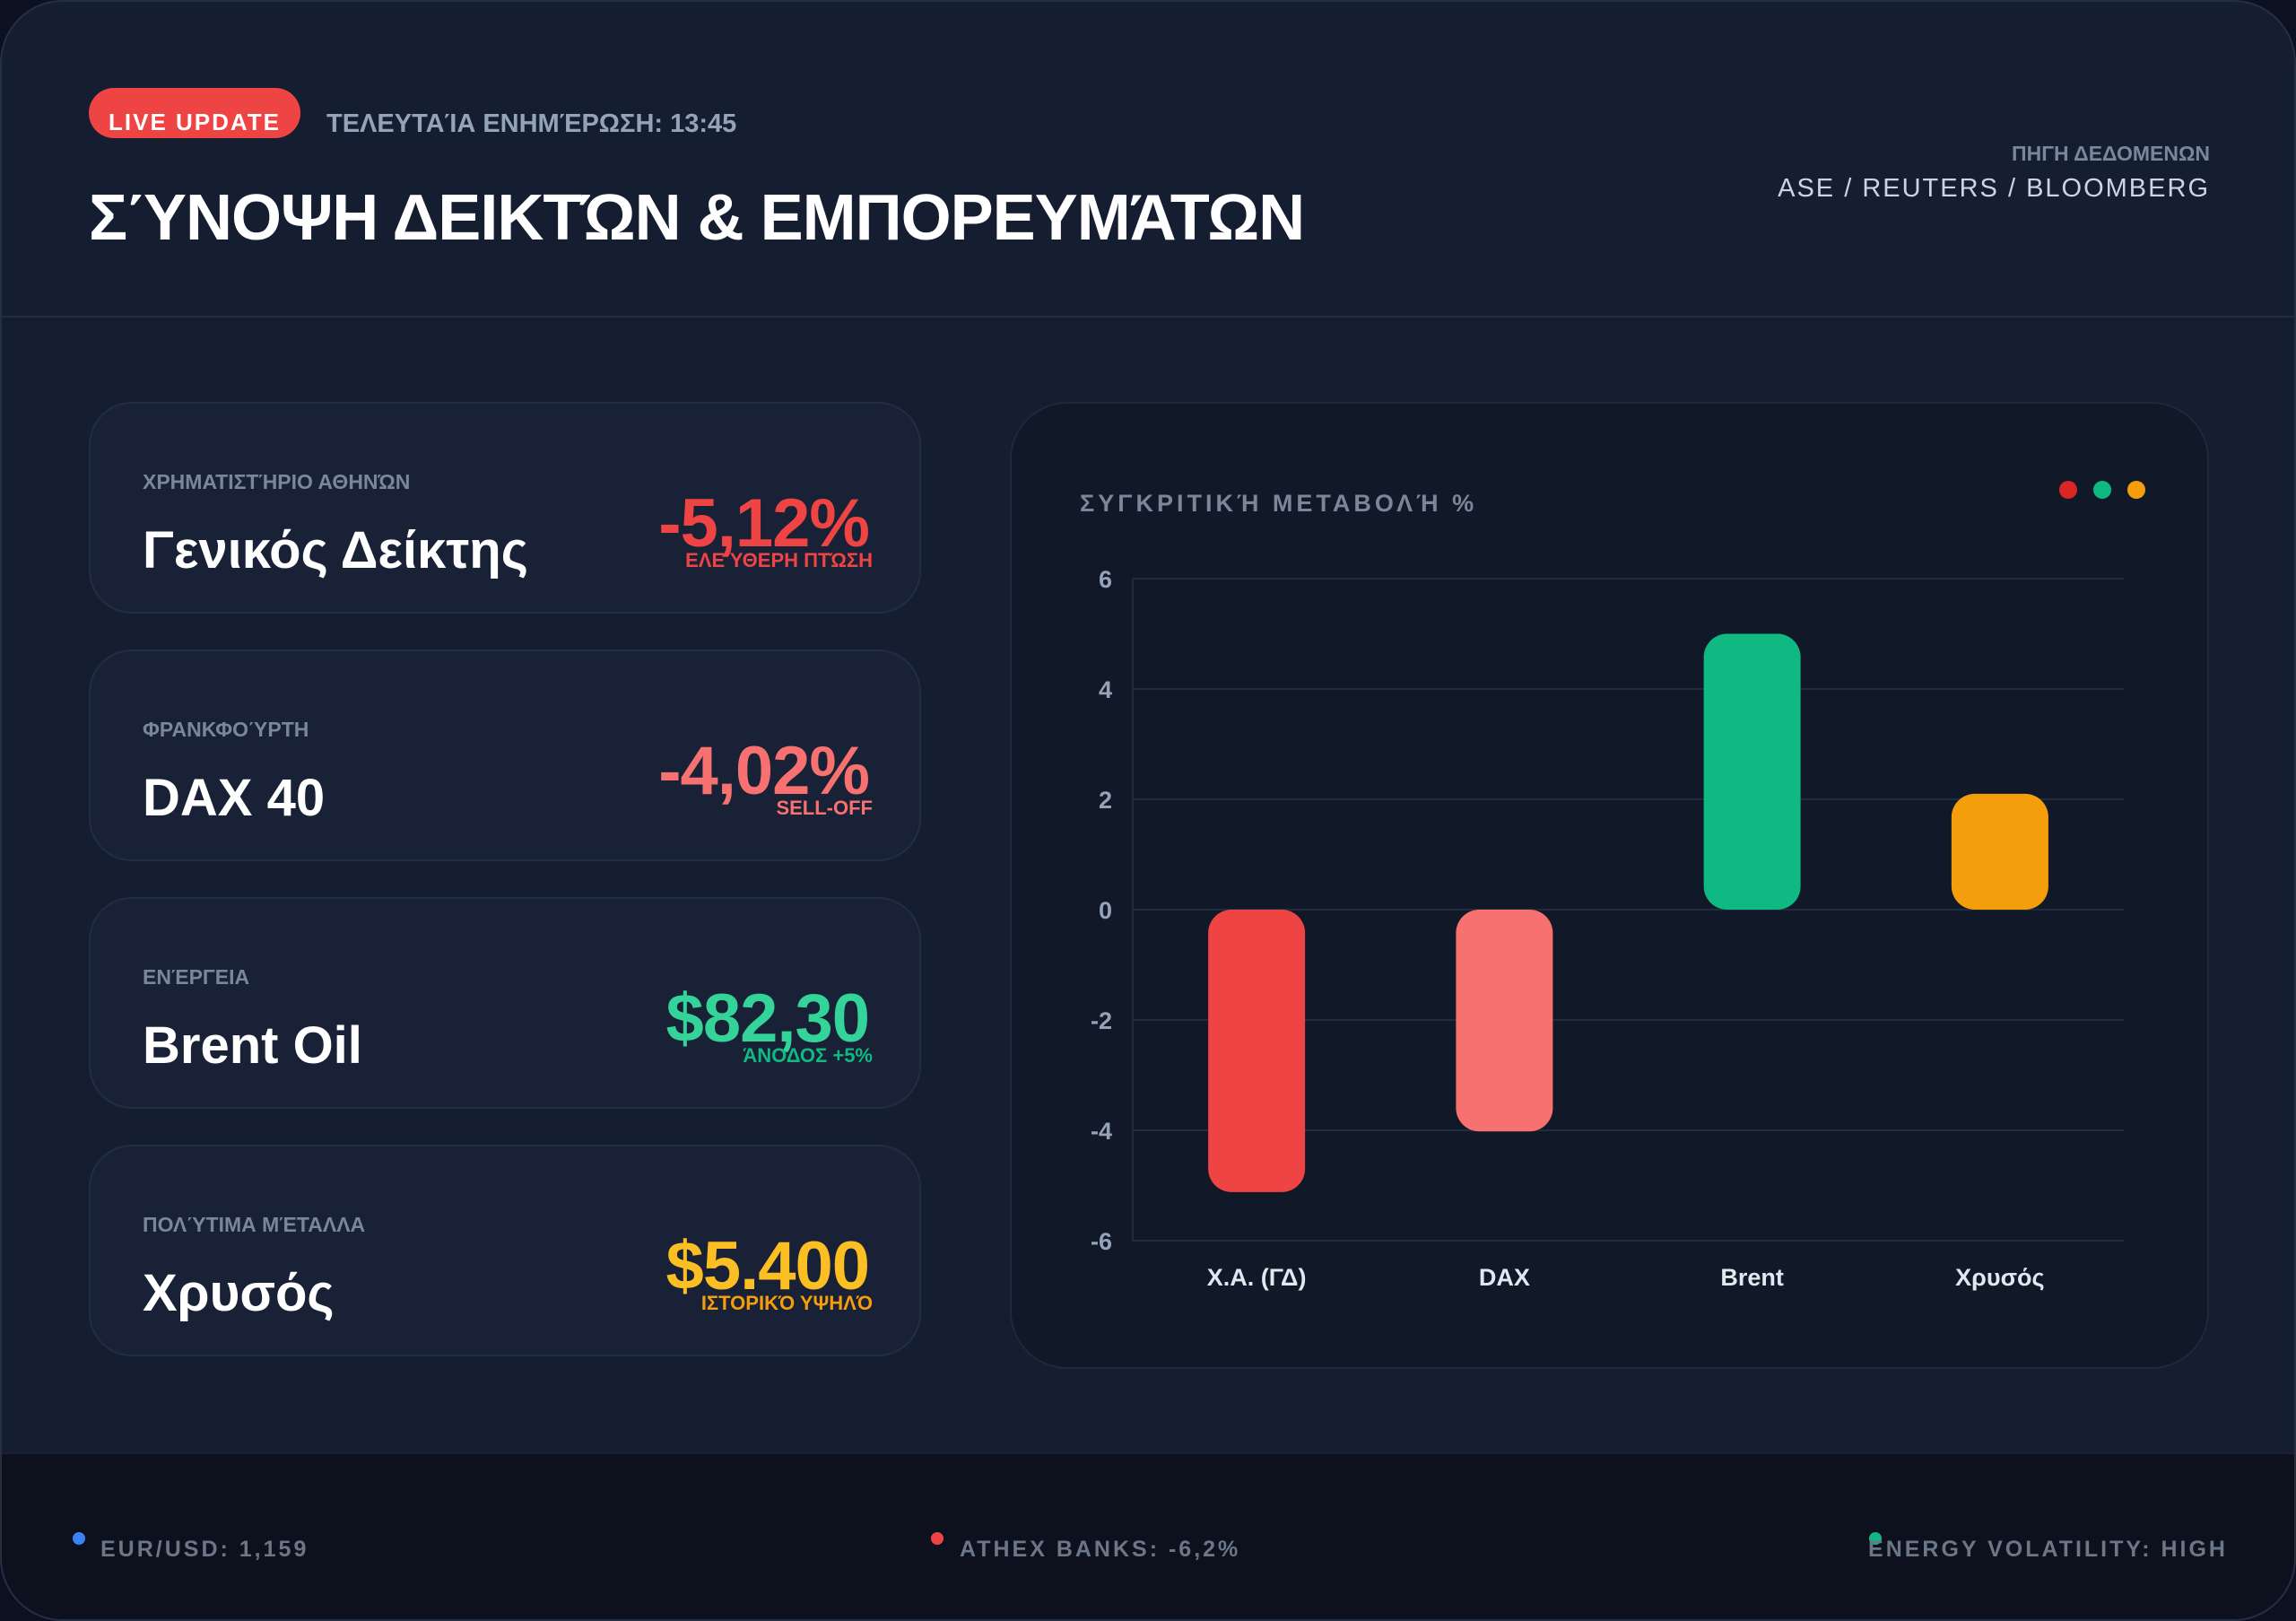 This screenshot has height=1621, width=2296. I want to click on y-tick-label: 0, so click(1105, 910).